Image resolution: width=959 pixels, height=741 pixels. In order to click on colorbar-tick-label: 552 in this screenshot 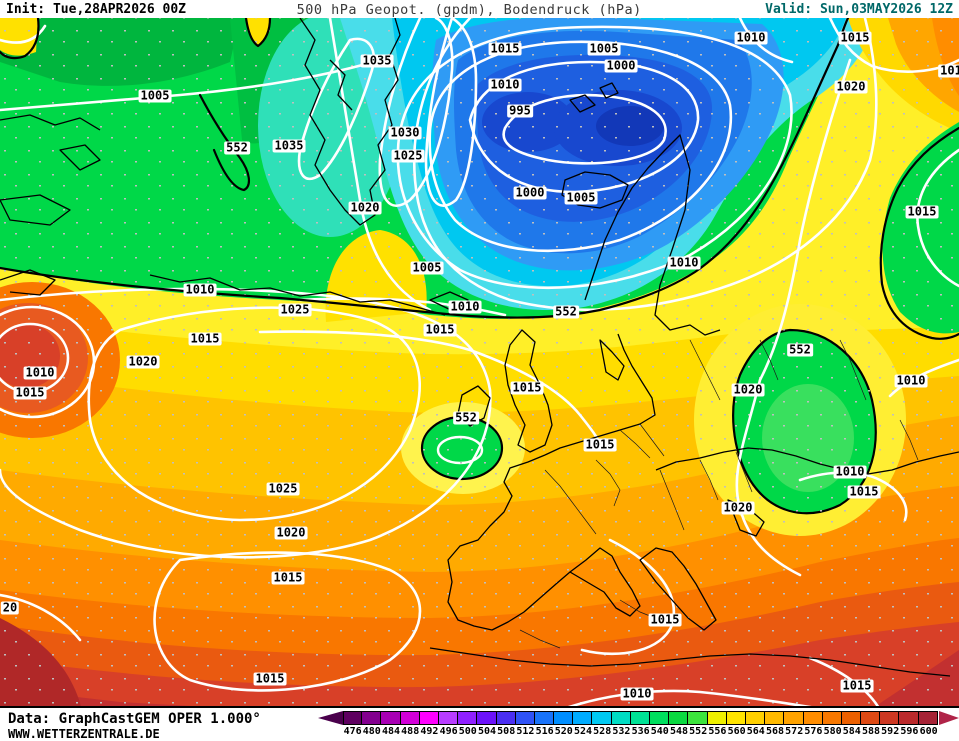, I will do `click(698, 731)`.